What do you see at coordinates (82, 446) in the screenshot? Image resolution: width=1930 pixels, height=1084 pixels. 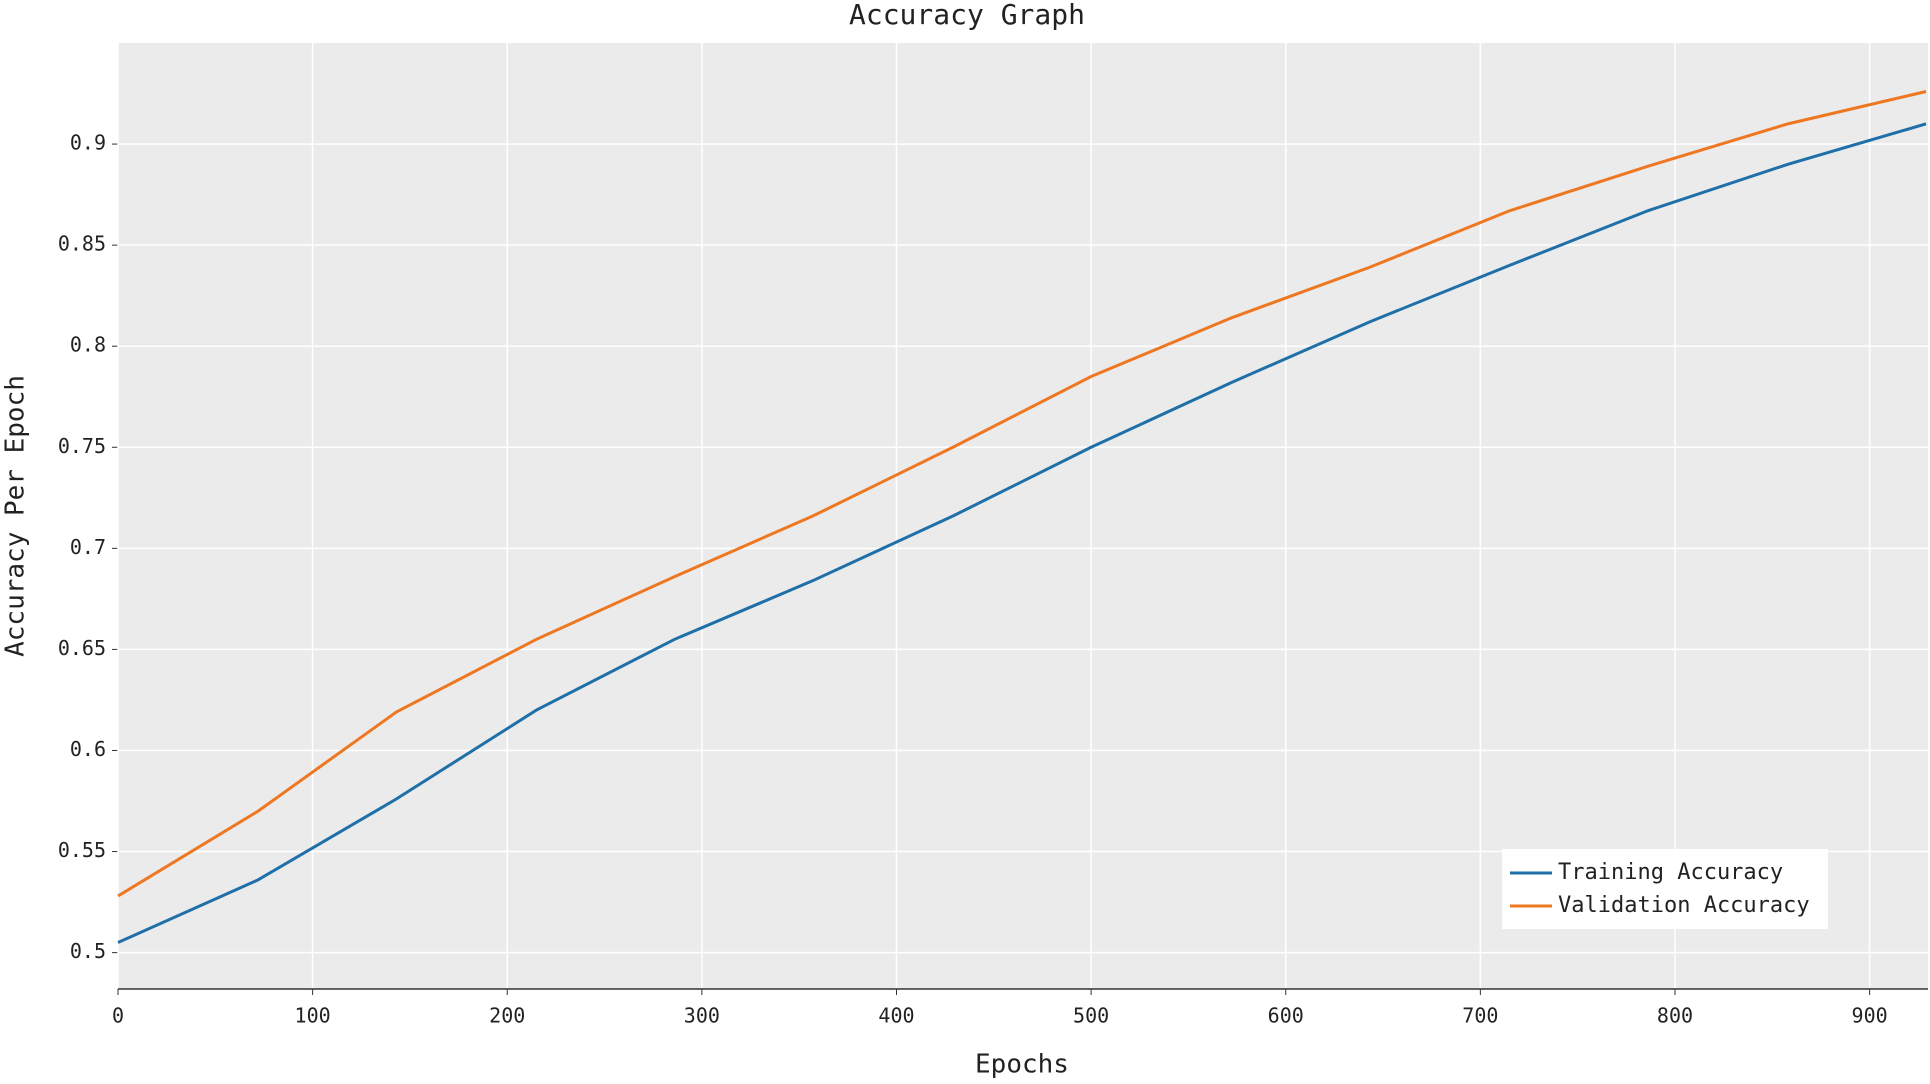 I see `y-tick-label: 0.75` at bounding box center [82, 446].